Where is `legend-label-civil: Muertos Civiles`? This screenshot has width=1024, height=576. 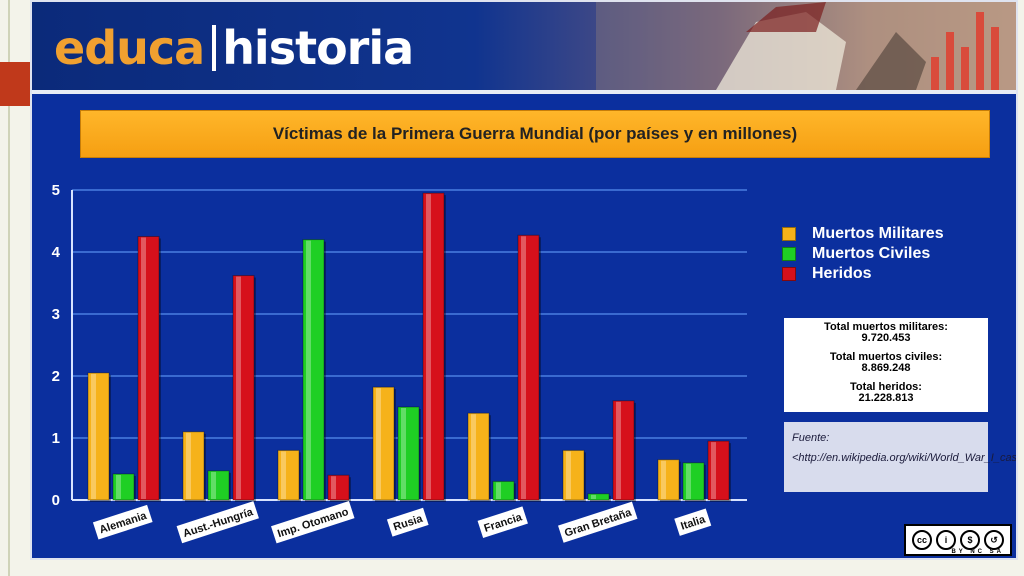 legend-label-civil: Muertos Civiles is located at coordinates (871, 253).